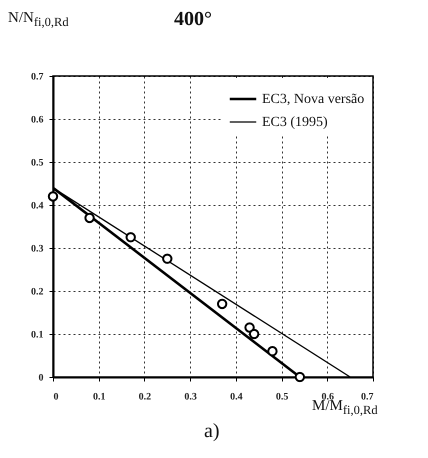 The width and height of the screenshot is (428, 458). What do you see at coordinates (37, 77) in the screenshot?
I see `y-tick-label: 0.7` at bounding box center [37, 77].